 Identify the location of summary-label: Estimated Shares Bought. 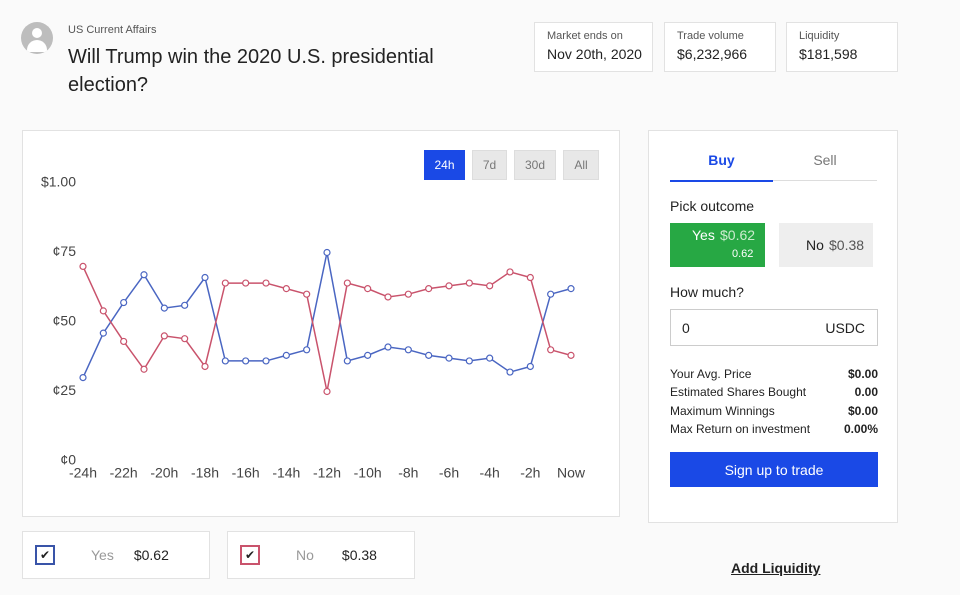
(738, 392).